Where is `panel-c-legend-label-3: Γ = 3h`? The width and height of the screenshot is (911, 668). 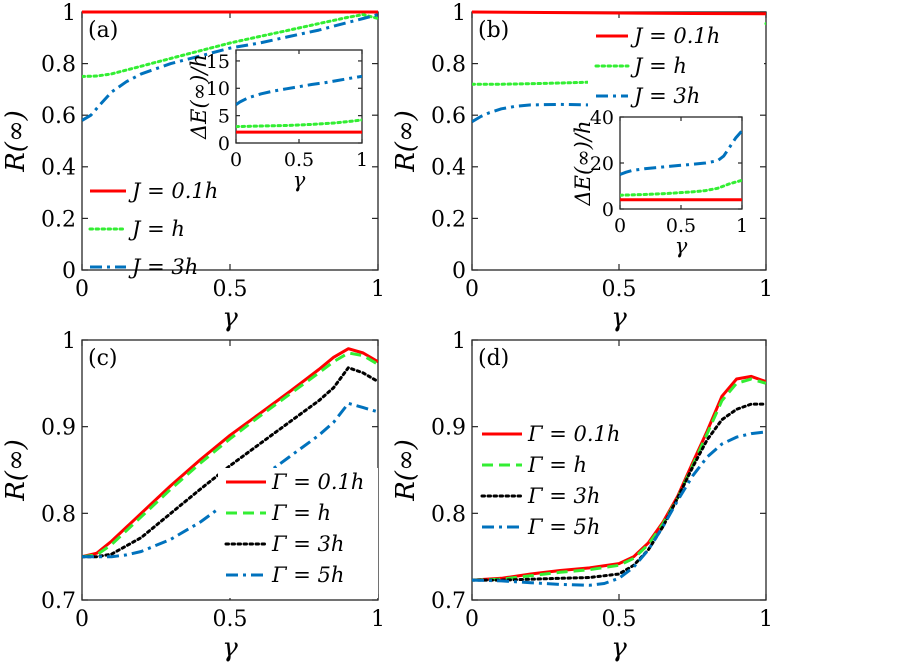 panel-c-legend-label-3: Γ = 3h is located at coordinates (307, 544).